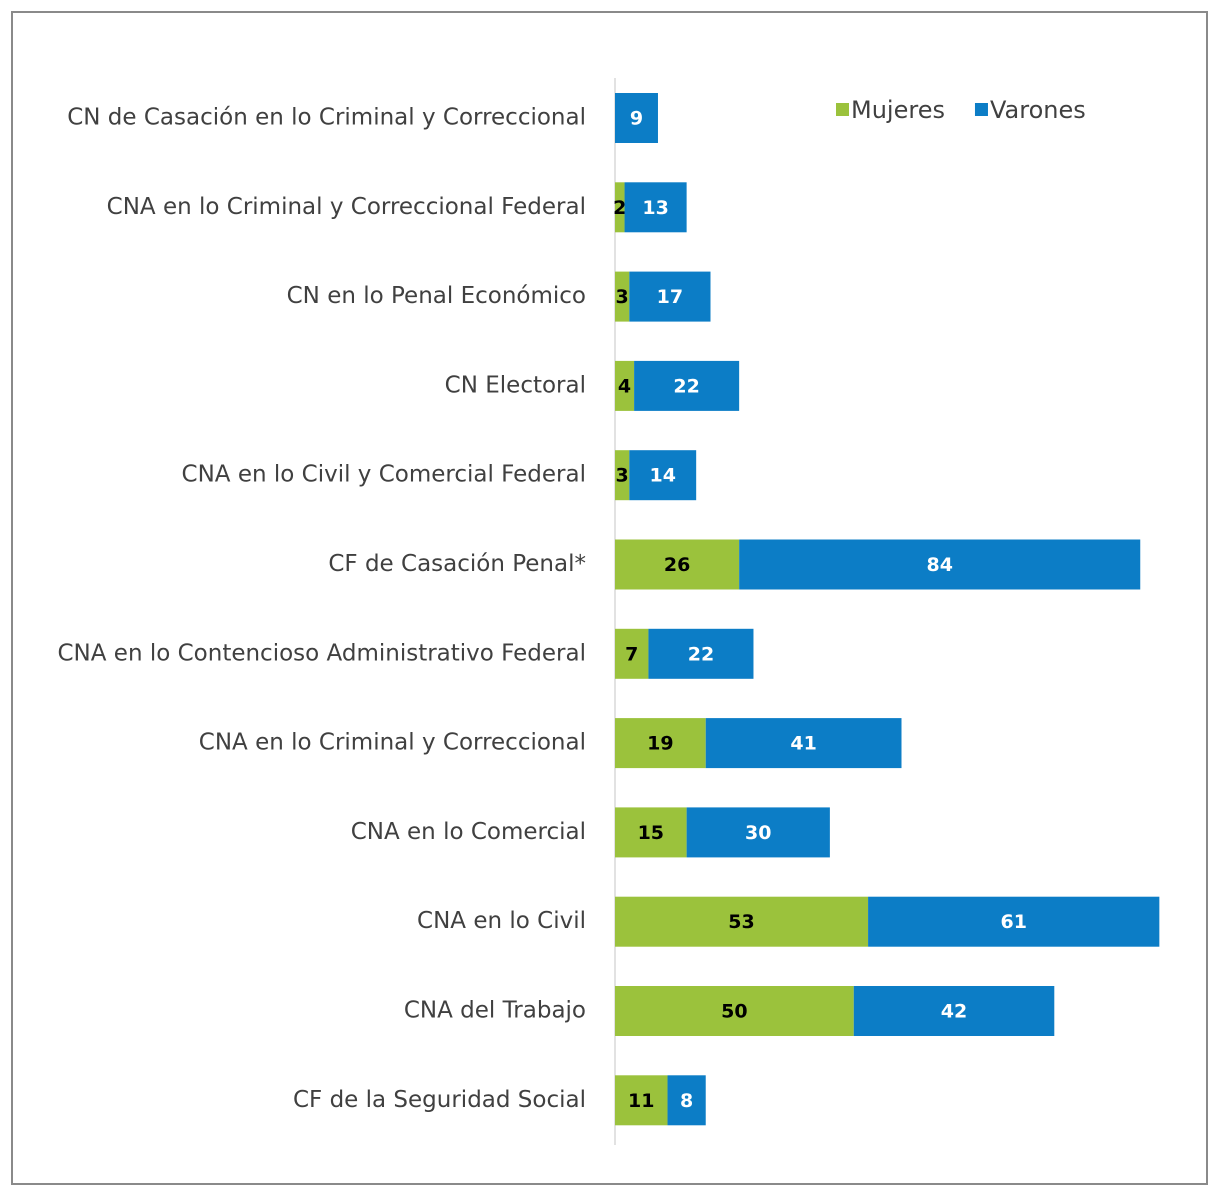 The image size is (1208, 1185). What do you see at coordinates (468, 832) in the screenshot?
I see `category-label: CNA en lo Comercial` at bounding box center [468, 832].